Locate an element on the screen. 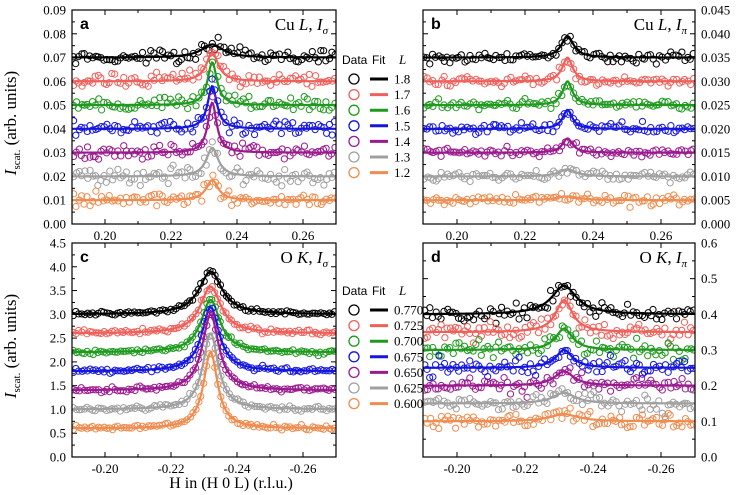 The width and height of the screenshot is (736, 495). y-tick-label: 0.015 is located at coordinates (715, 152).